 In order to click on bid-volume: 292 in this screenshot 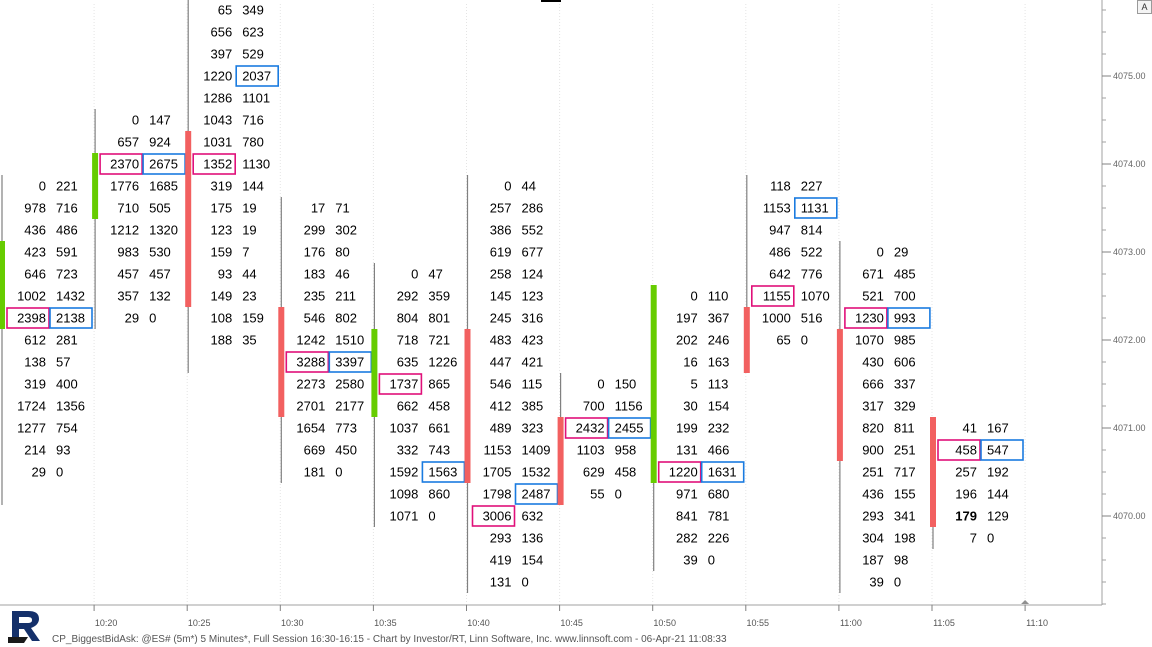, I will do `click(408, 296)`.